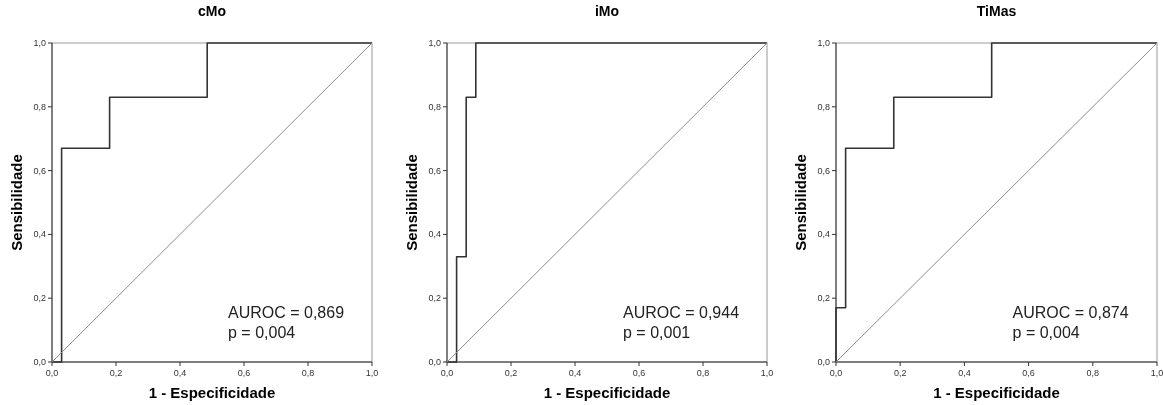 The image size is (1163, 405). I want to click on annotation: AUROC = 0,874, so click(1070, 312).